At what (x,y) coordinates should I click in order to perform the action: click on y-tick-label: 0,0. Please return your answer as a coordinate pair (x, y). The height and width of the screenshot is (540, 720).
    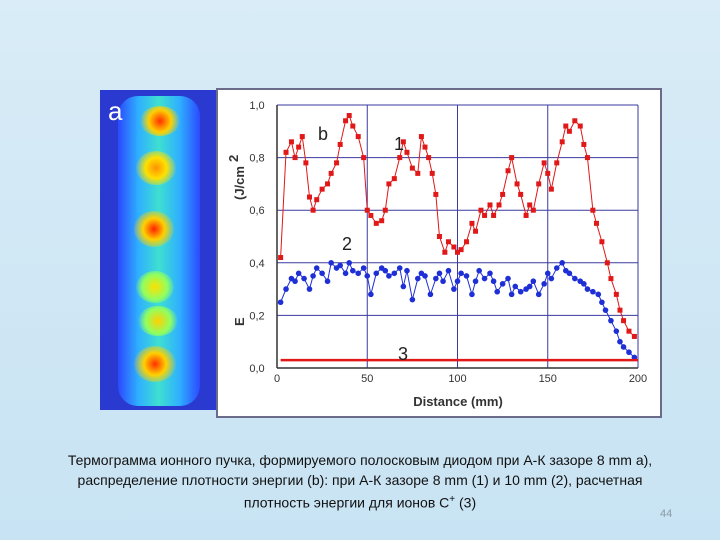
    Looking at the image, I should click on (256, 369).